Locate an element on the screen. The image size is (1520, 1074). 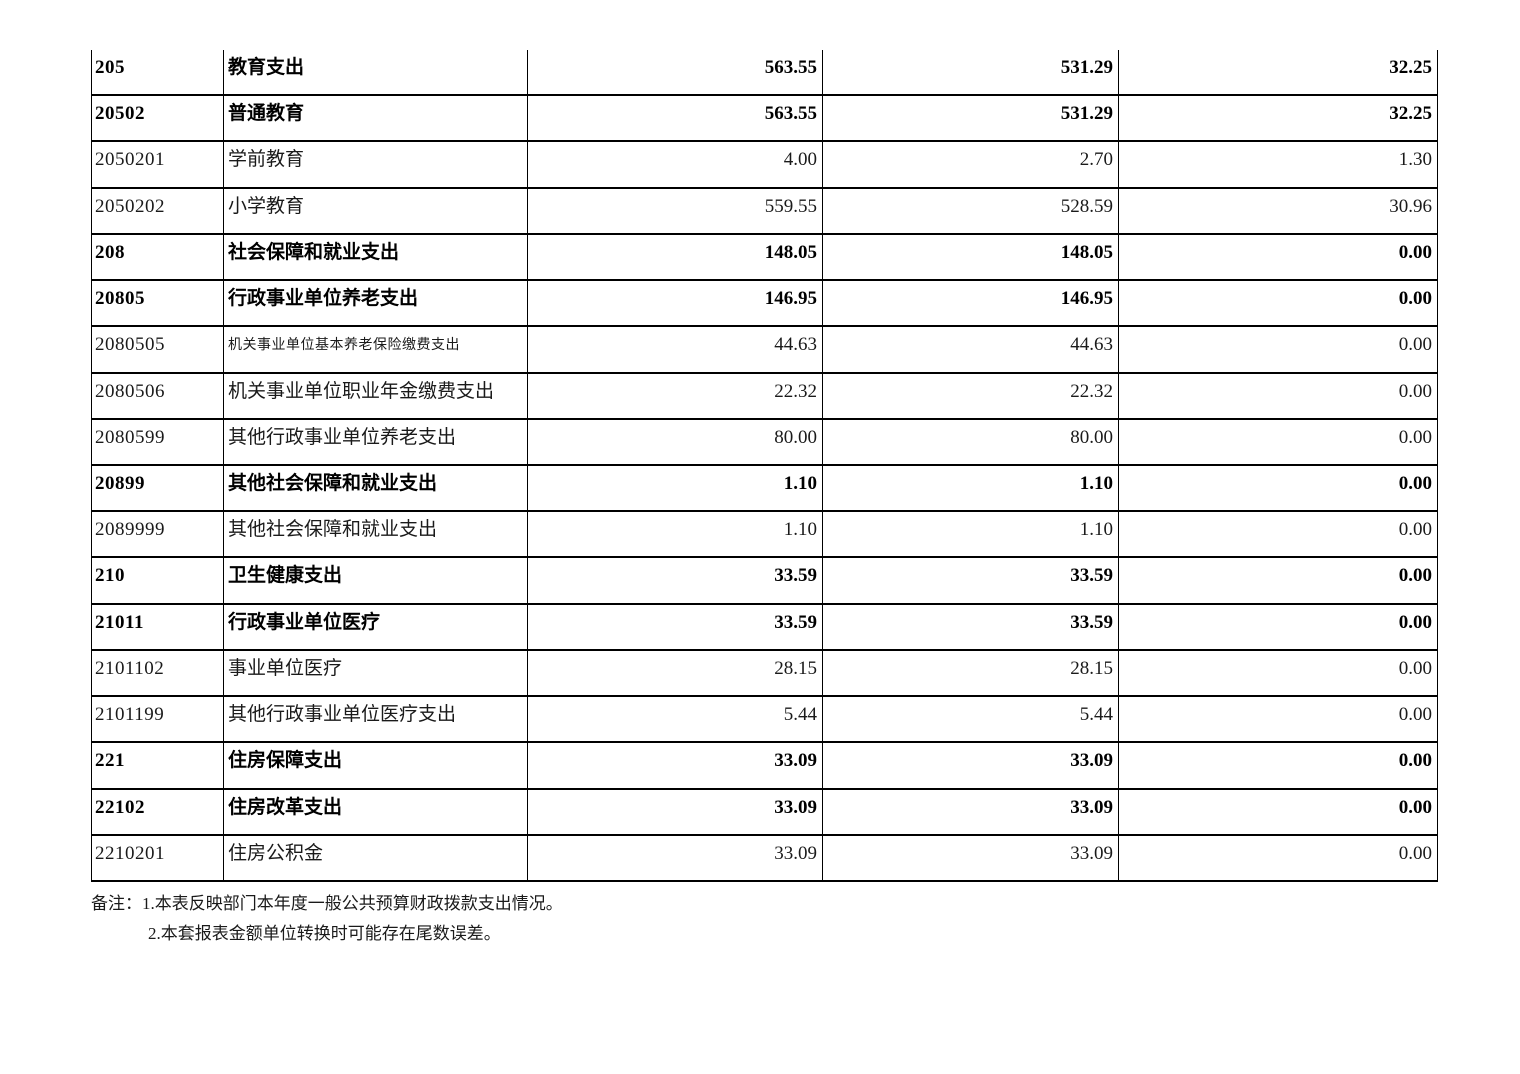
table-row: 2089999 其他社会保障和就业支出 1.10 1.10 0.00 is located at coordinates (765, 535).